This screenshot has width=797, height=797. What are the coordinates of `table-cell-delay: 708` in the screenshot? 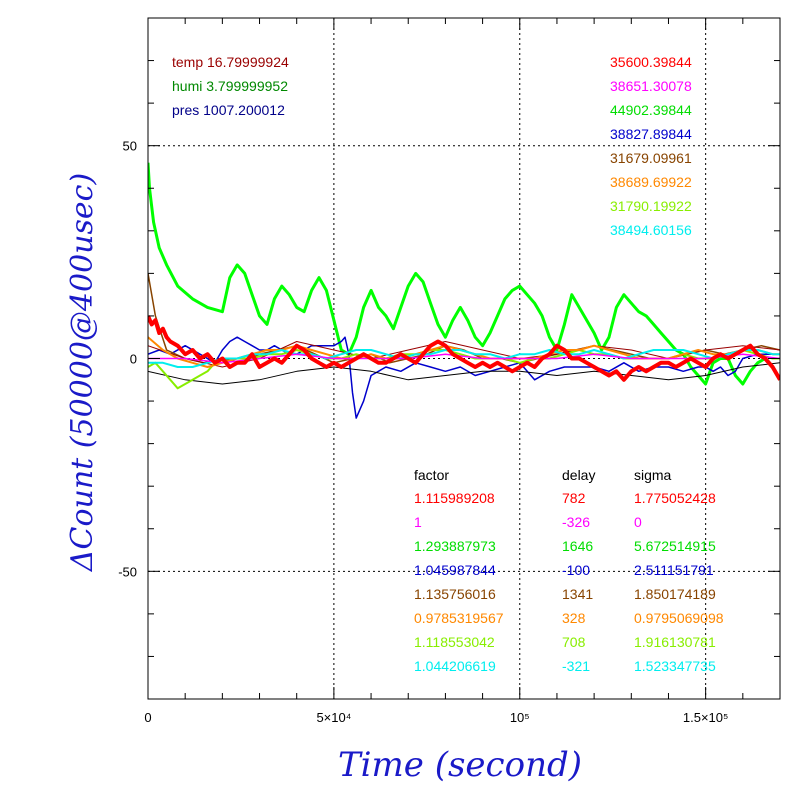 It's located at (574, 642).